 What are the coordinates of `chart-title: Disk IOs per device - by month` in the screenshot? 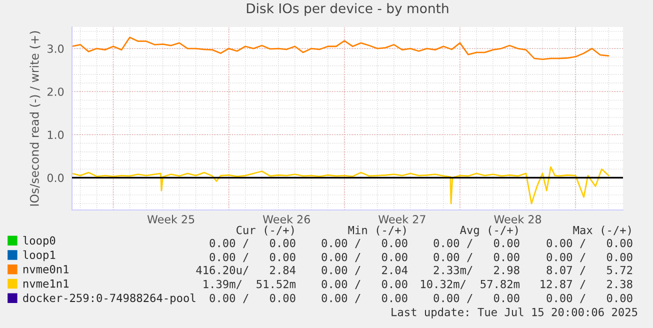 It's located at (347, 9).